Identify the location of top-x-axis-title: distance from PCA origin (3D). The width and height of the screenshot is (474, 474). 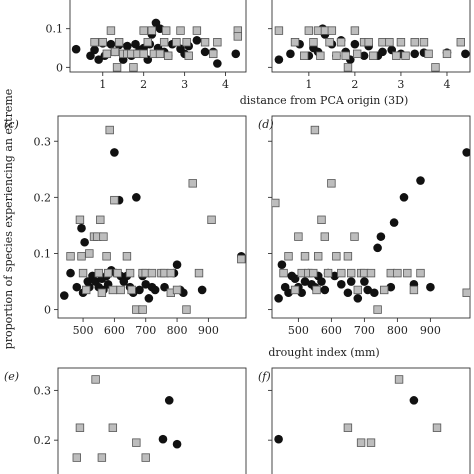
(324, 100).